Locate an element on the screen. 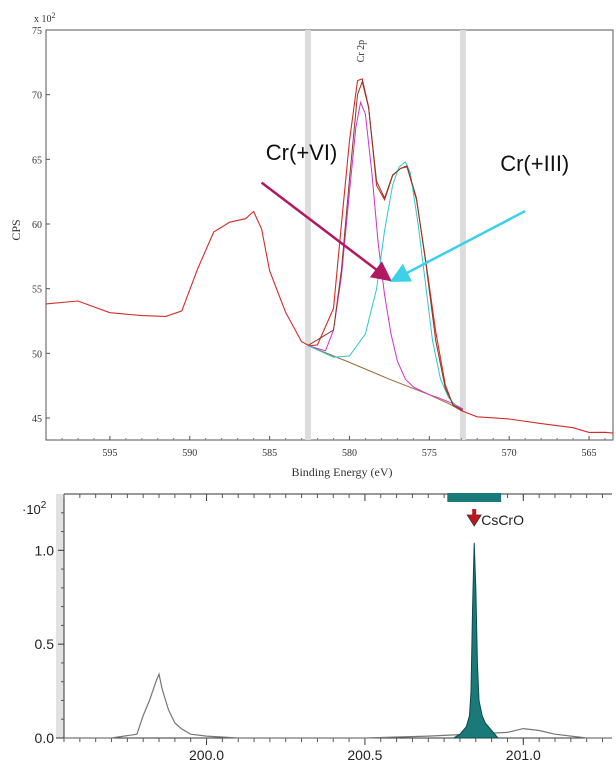  ms-y-tick-label-0: 0.0 is located at coordinates (45, 738).